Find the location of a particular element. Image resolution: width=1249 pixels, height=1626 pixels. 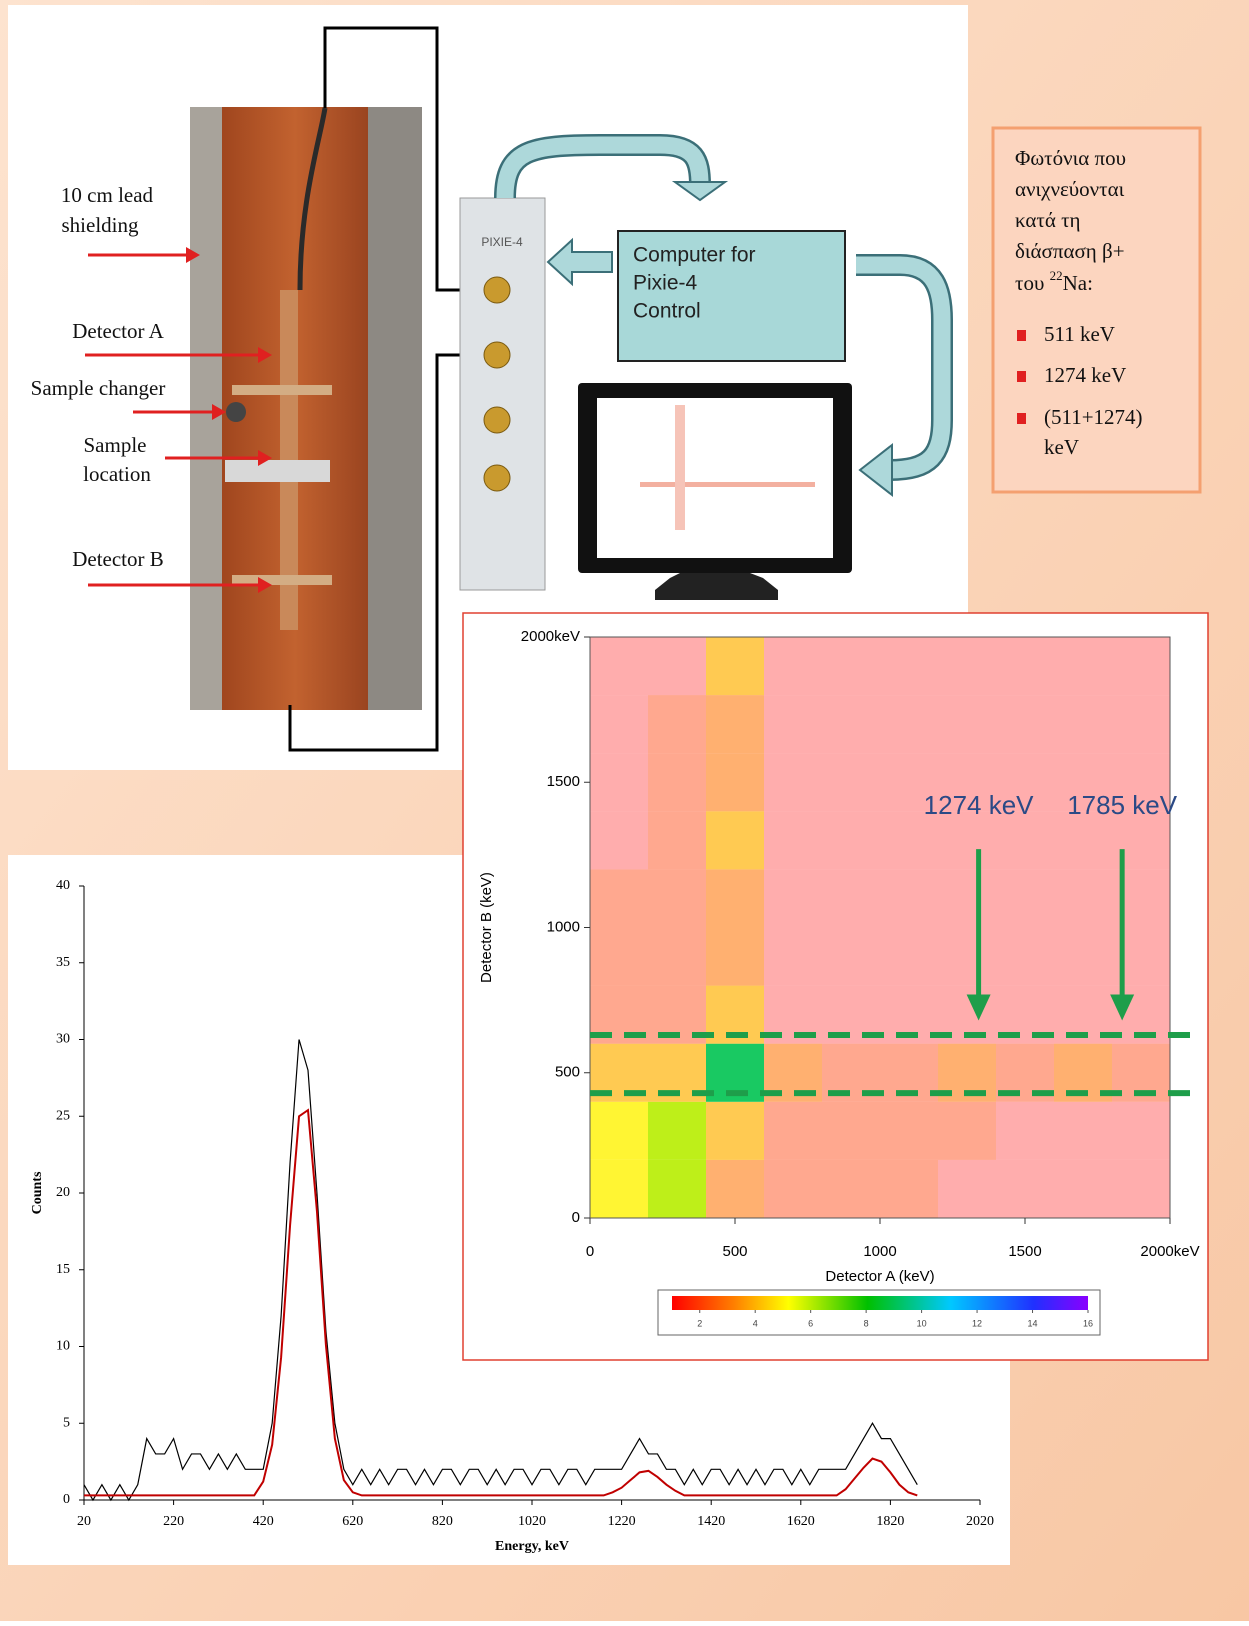

module-label: PIXIE-4 is located at coordinates (502, 242).